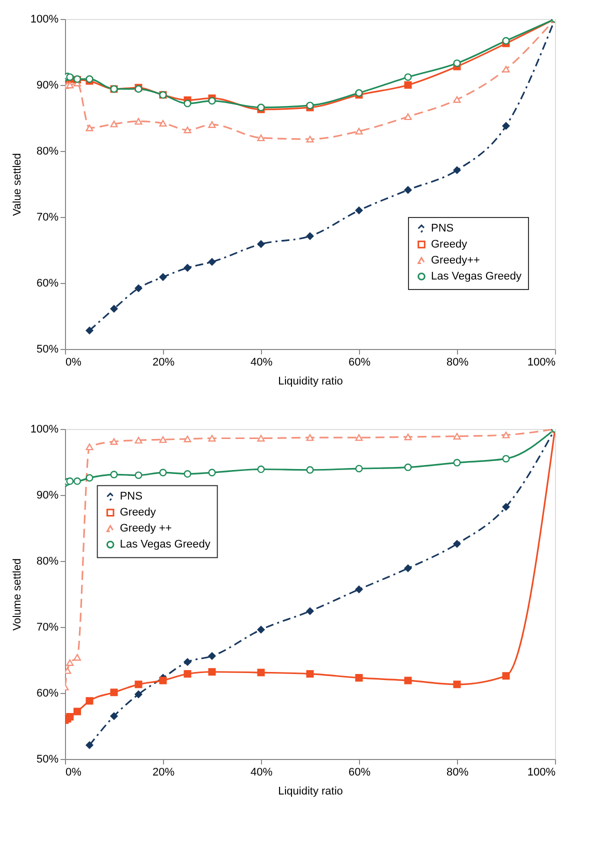 This screenshot has width=595, height=855. Describe the element at coordinates (455, 260) in the screenshot. I see `legend-label: Greedy++` at that location.